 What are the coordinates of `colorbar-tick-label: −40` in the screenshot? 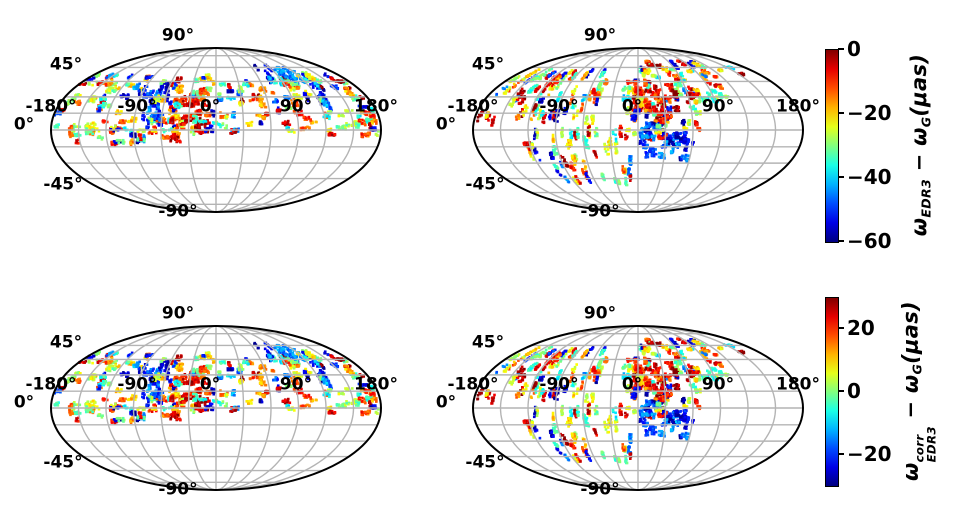 It's located at (869, 177).